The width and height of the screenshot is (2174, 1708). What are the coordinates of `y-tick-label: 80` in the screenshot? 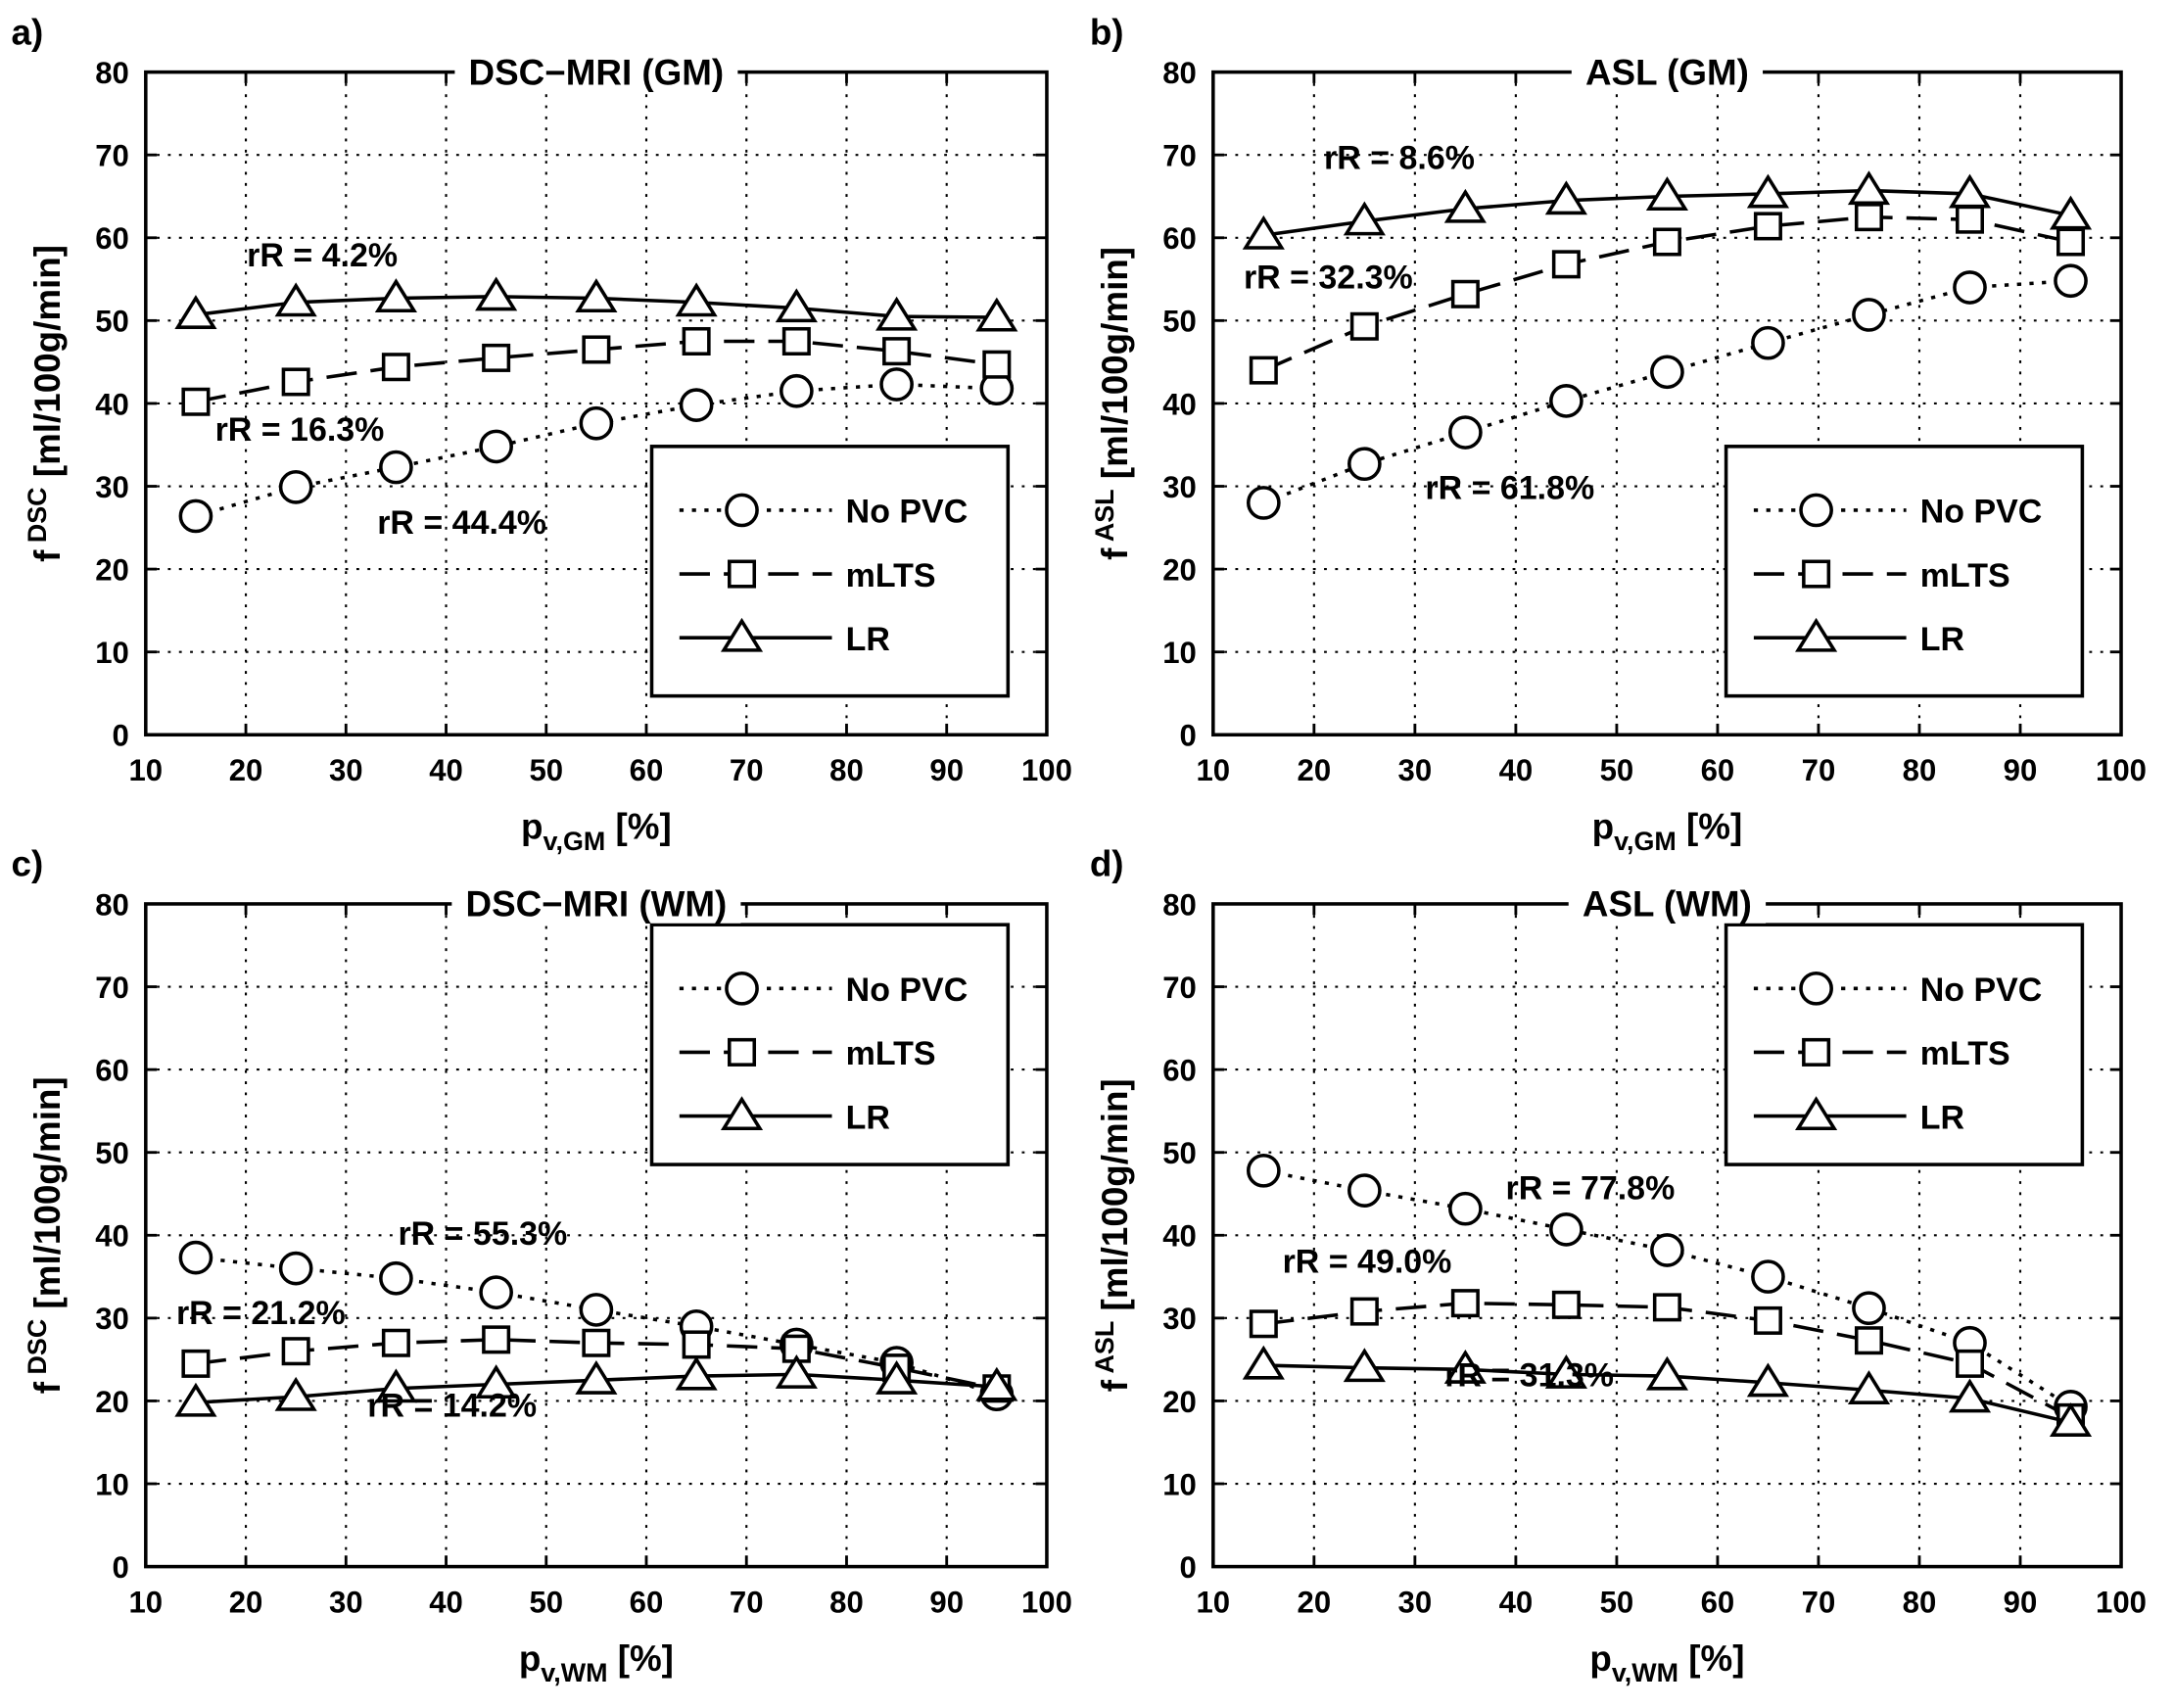 It's located at (112, 904).